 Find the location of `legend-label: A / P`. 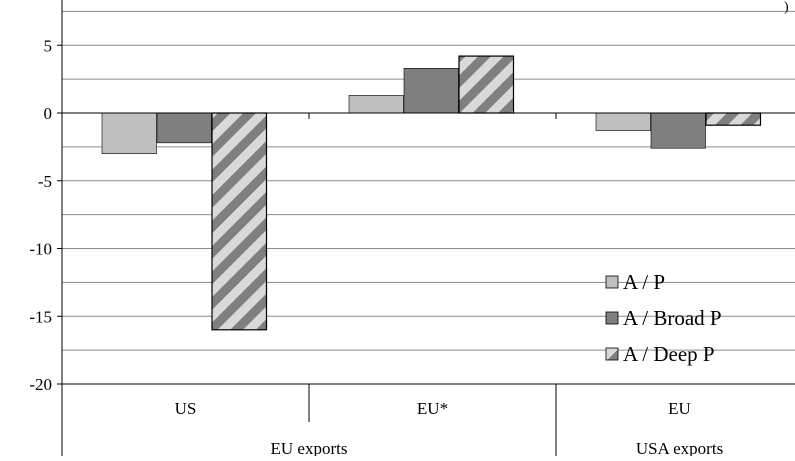

legend-label: A / P is located at coordinates (644, 282).